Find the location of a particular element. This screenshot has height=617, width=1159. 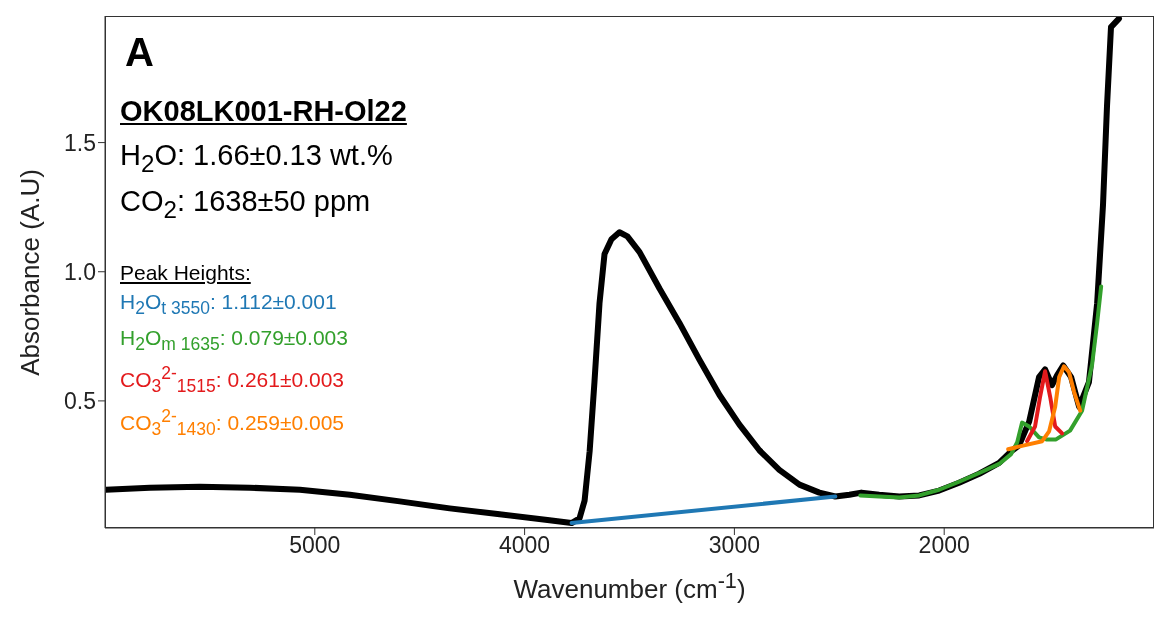

x-tick-label: 5000 is located at coordinates (315, 545).